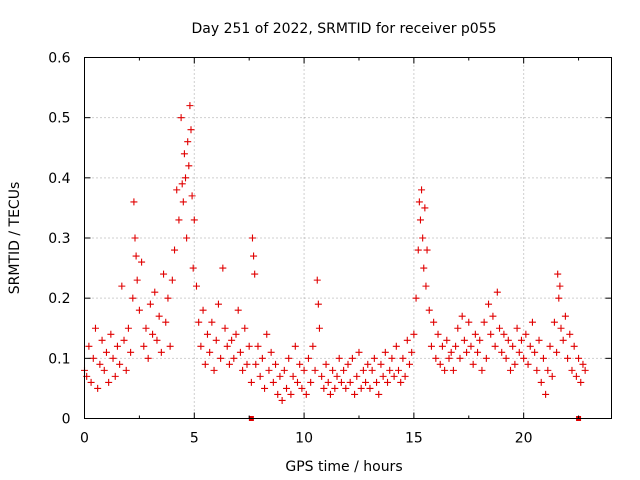 The image size is (640, 480). Describe the element at coordinates (59, 299) in the screenshot. I see `y-tick-label: 0.2` at that location.